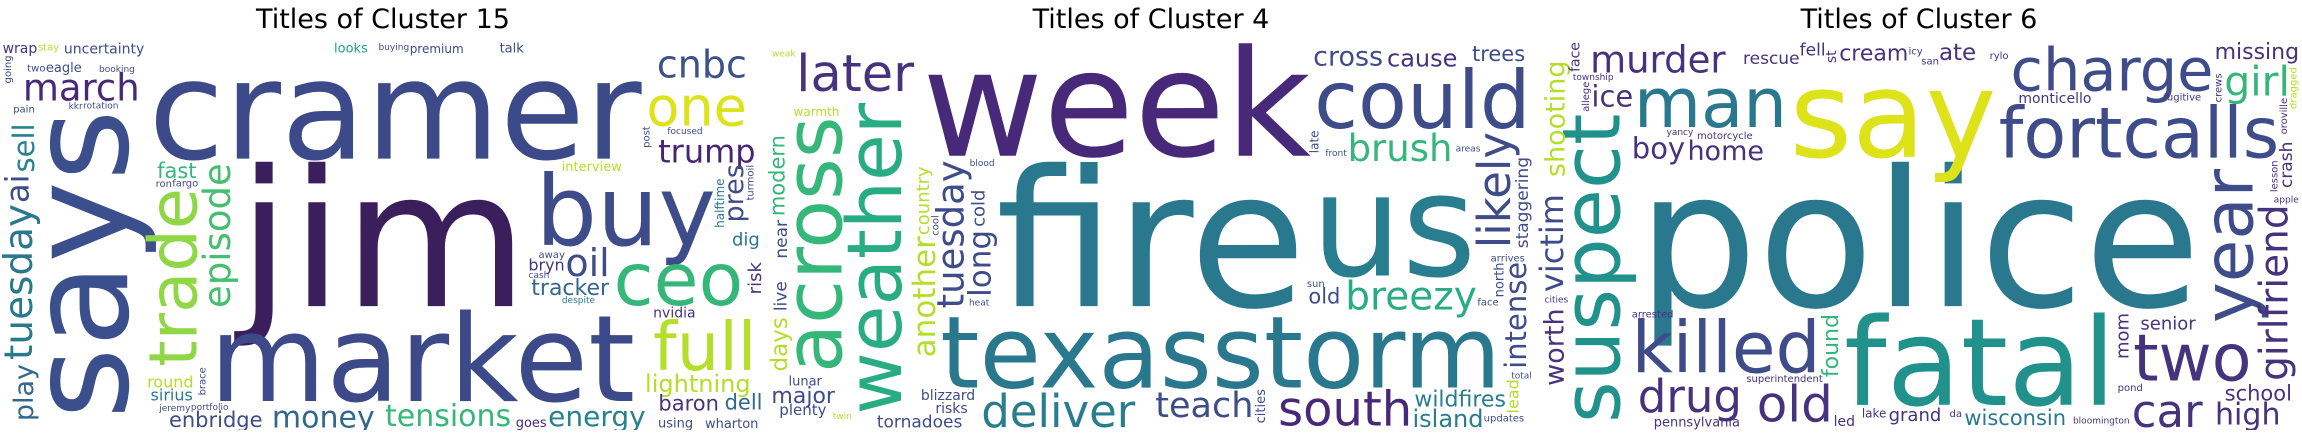 The image size is (2302, 435). Describe the element at coordinates (696, 106) in the screenshot. I see `word: one` at that location.